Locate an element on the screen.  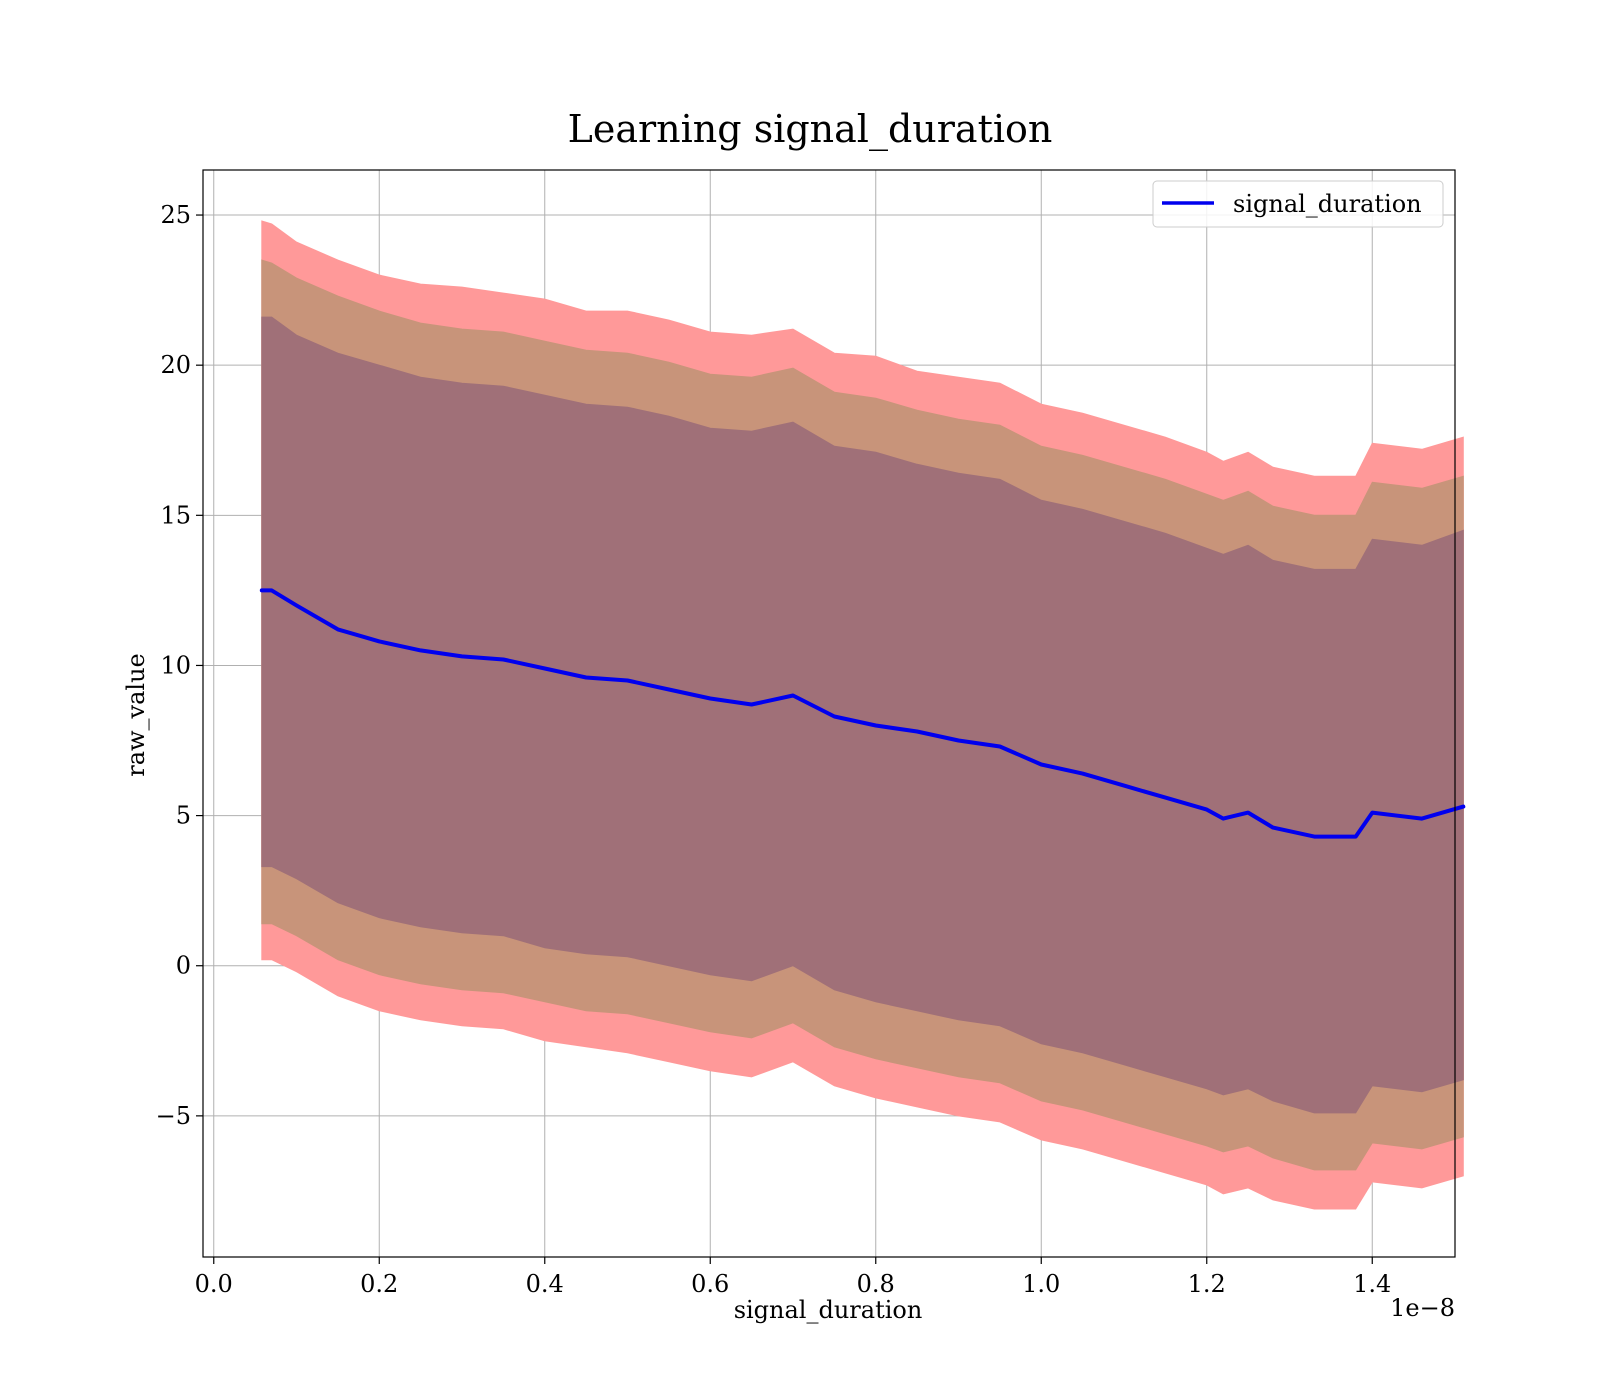
x-axis-ticks: 0.0 0.2 0.4 0.6 0.8 1.0 1.2 1.4 is located at coordinates (793, 1277).